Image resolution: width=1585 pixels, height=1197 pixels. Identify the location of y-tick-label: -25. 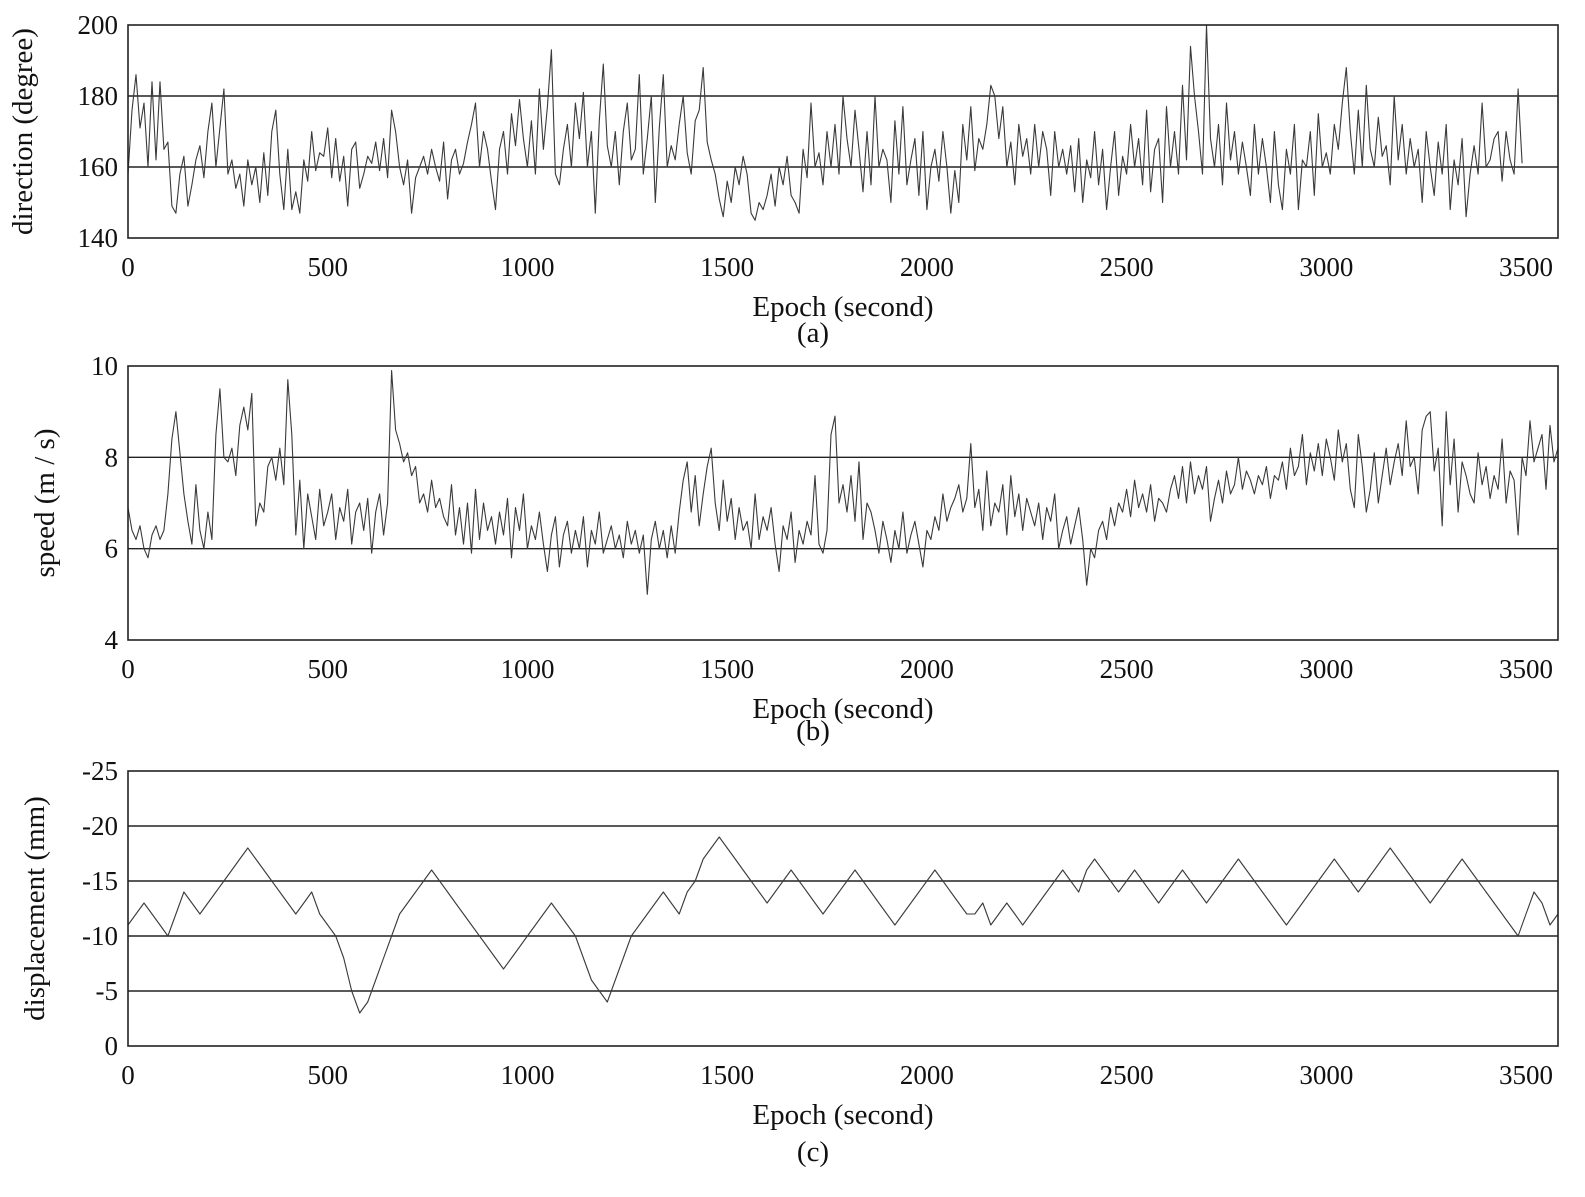
(100, 771).